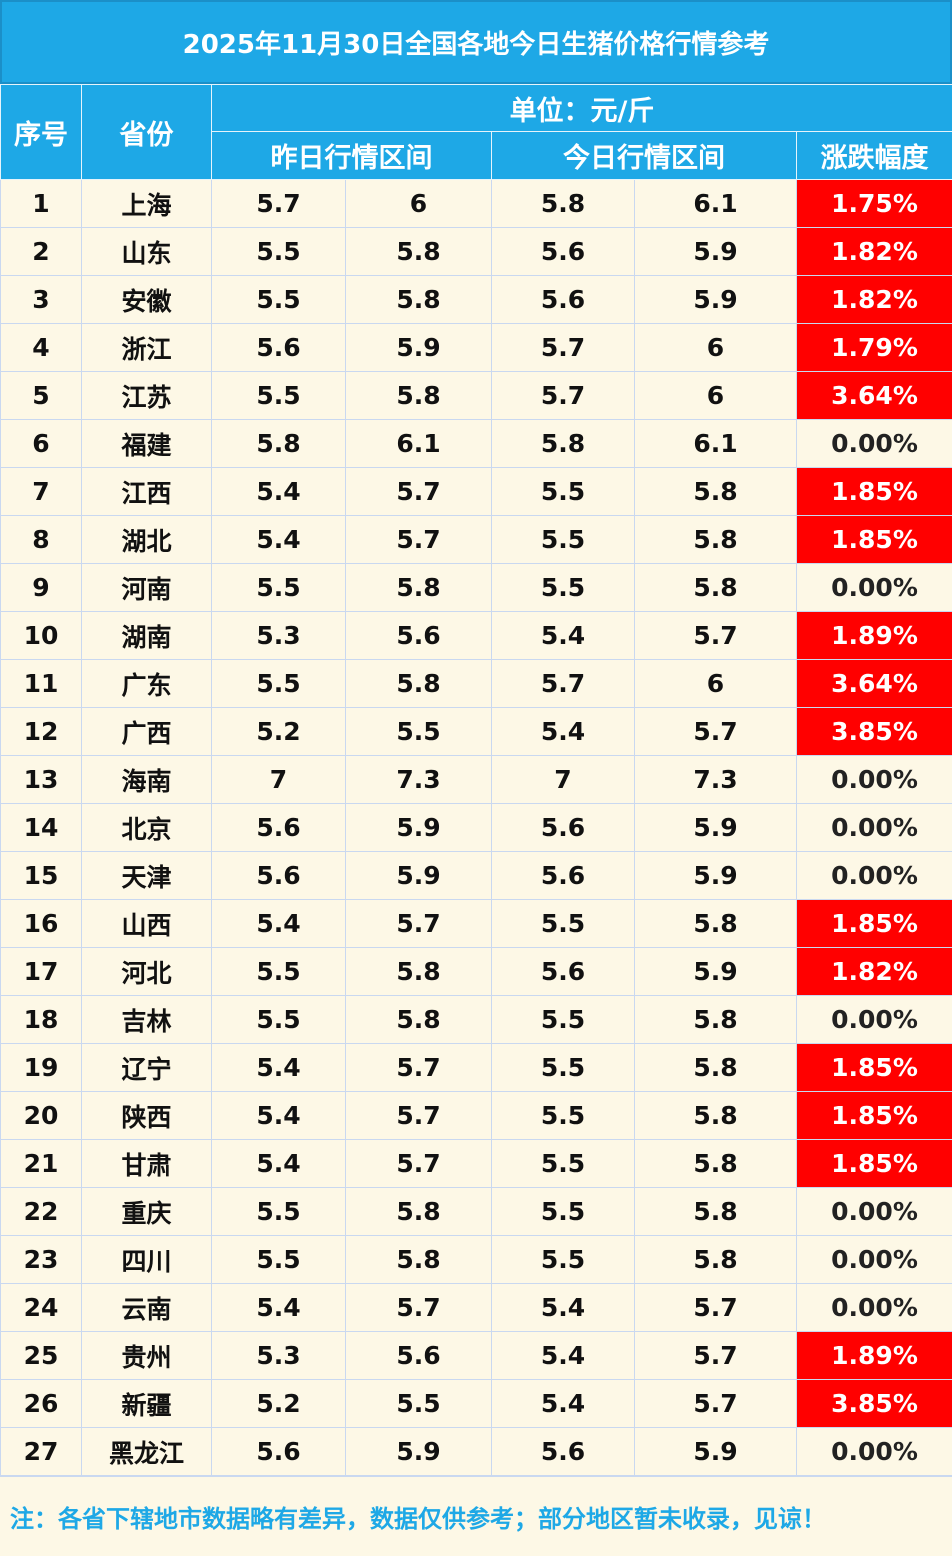 This screenshot has width=952, height=1556. What do you see at coordinates (873, 971) in the screenshot?
I see `row-change: 1.82%` at bounding box center [873, 971].